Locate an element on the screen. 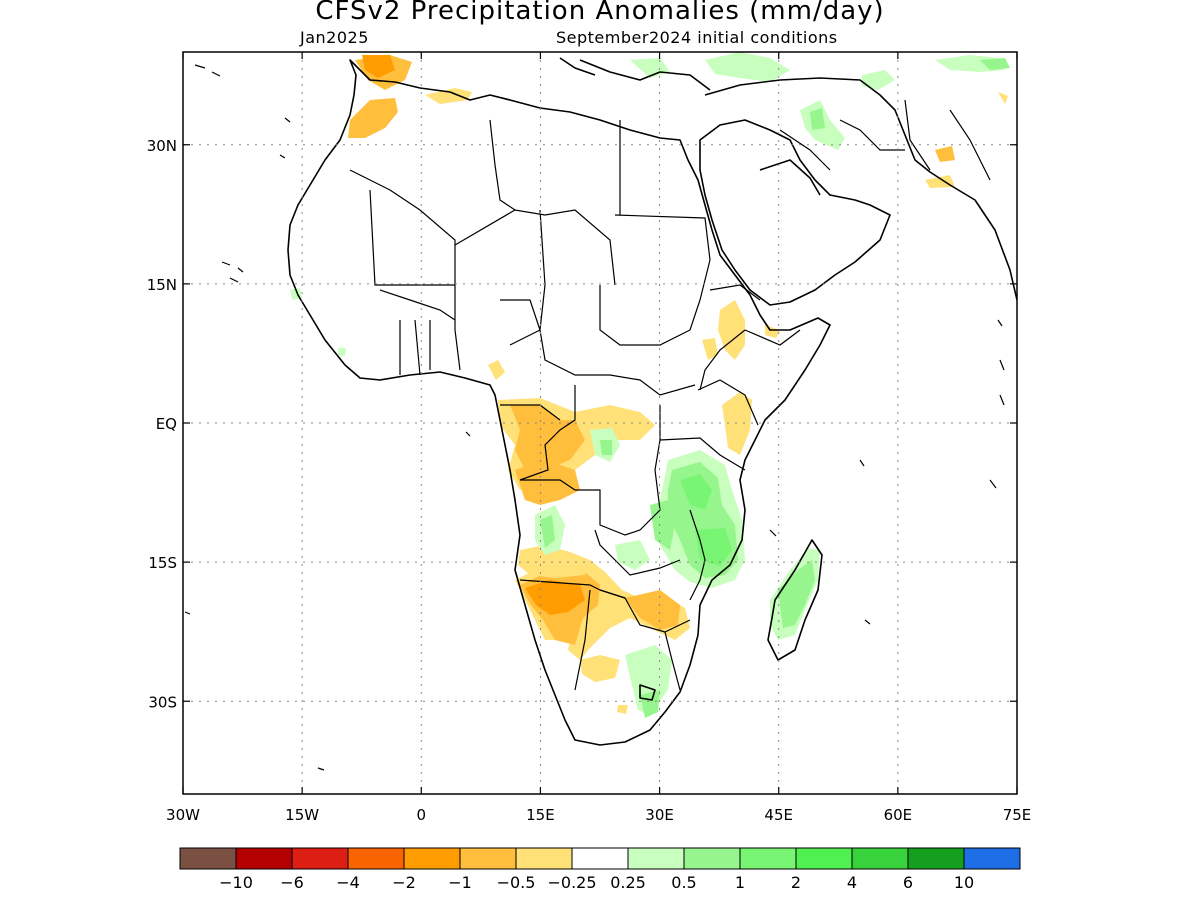  colorbar: −10 −6 −4 −2 −1 −0.5 −0.25 0.25 0.5 1 2 4 6 10 is located at coordinates (600, 869).